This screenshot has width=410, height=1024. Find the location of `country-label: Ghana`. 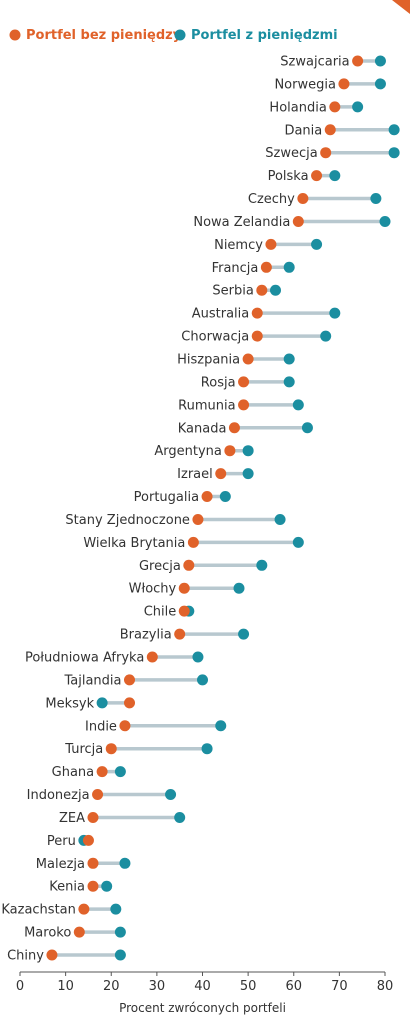

country-label: Ghana is located at coordinates (73, 772).